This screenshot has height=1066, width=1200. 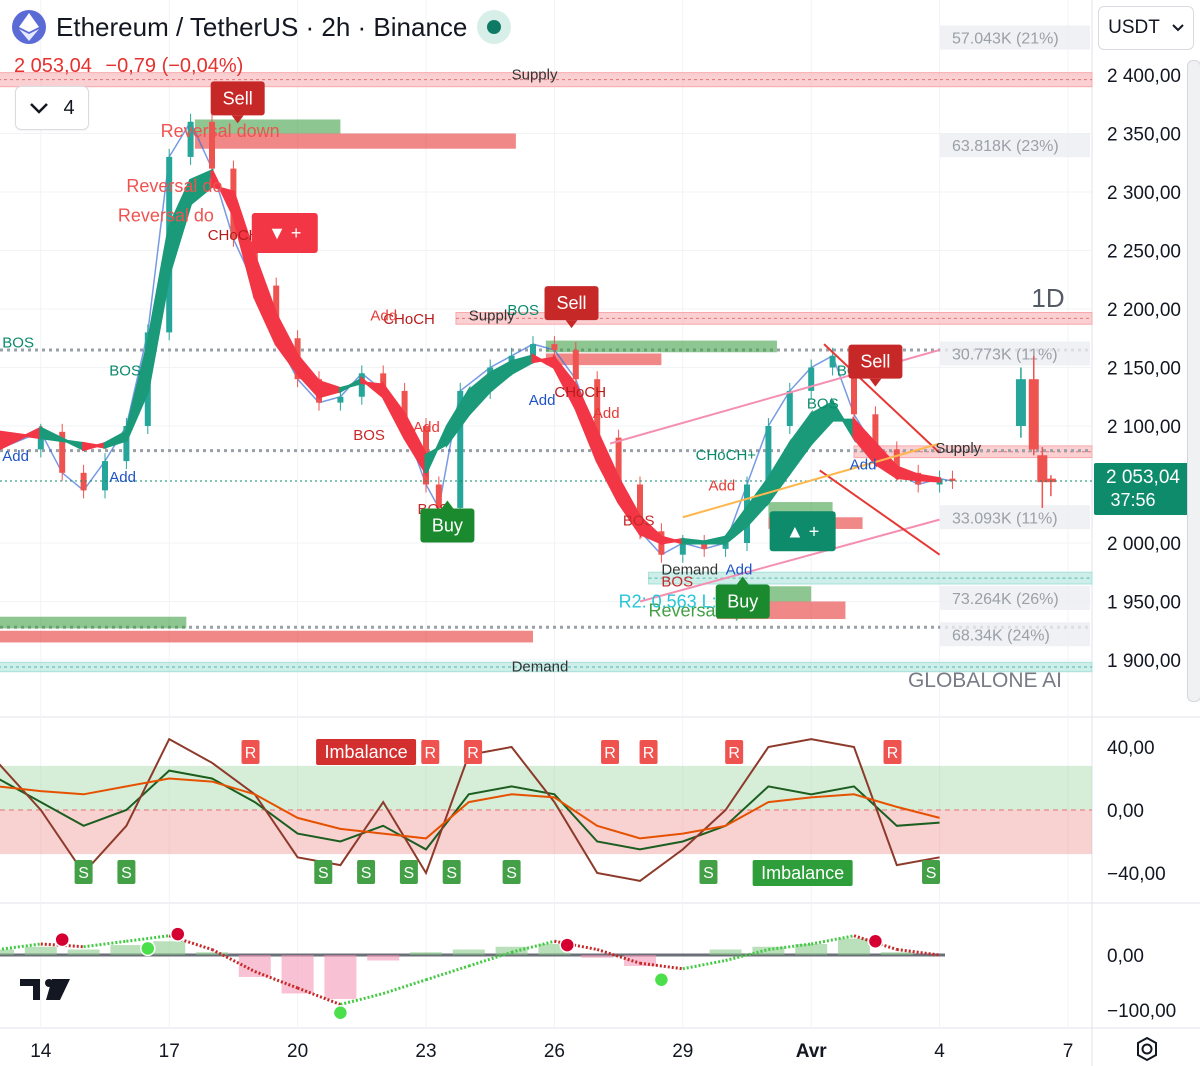 What do you see at coordinates (340, 1013) in the screenshot?
I see `momentum-bottom-marker` at bounding box center [340, 1013].